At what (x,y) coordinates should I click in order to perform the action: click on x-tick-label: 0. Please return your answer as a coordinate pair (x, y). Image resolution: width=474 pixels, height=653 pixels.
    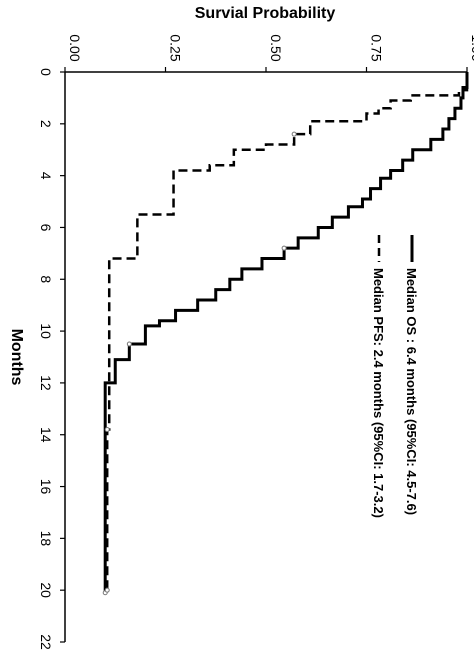
    Looking at the image, I should click on (46, 72).